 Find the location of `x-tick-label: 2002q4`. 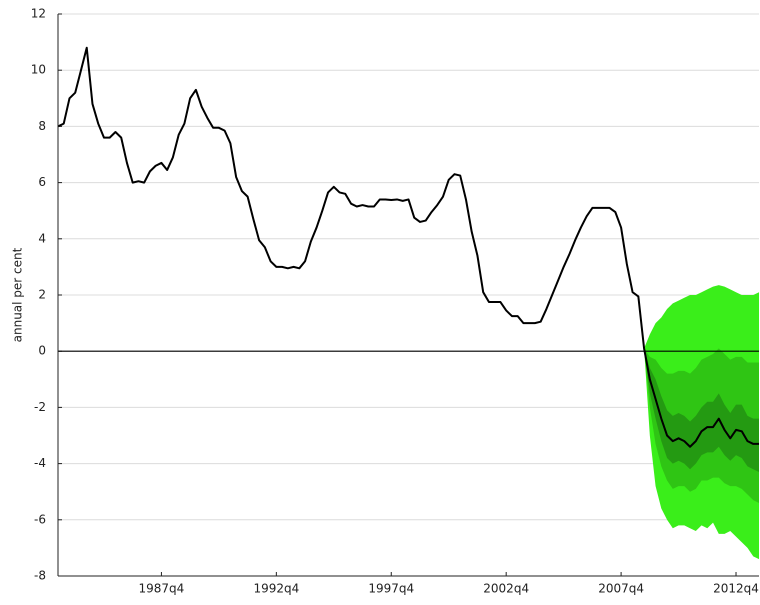

x-tick-label: 2002q4 is located at coordinates (506, 589).